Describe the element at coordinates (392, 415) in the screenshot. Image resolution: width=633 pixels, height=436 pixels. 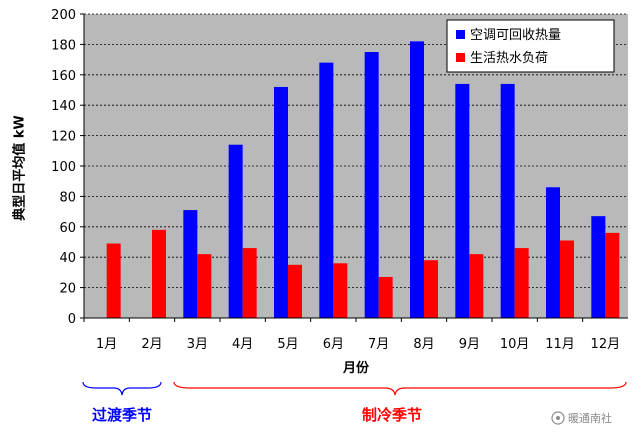
I see `cooling-season-label: 制冷季节` at that location.